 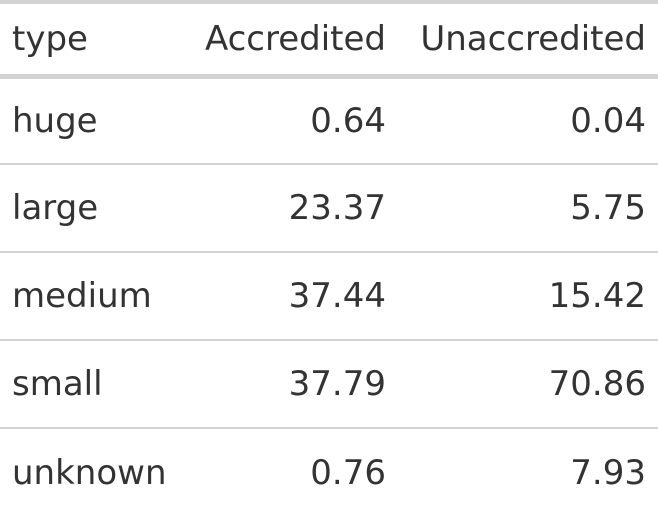 What do you see at coordinates (288, 384) in the screenshot?
I see `cell-accredited: 37.79` at bounding box center [288, 384].